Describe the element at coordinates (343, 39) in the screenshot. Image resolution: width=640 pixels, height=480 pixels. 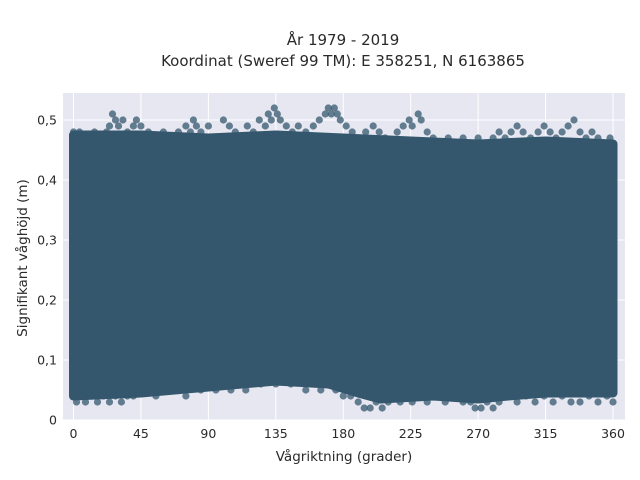
I see `chart-title-line-1: År 1979 - 2019` at that location.